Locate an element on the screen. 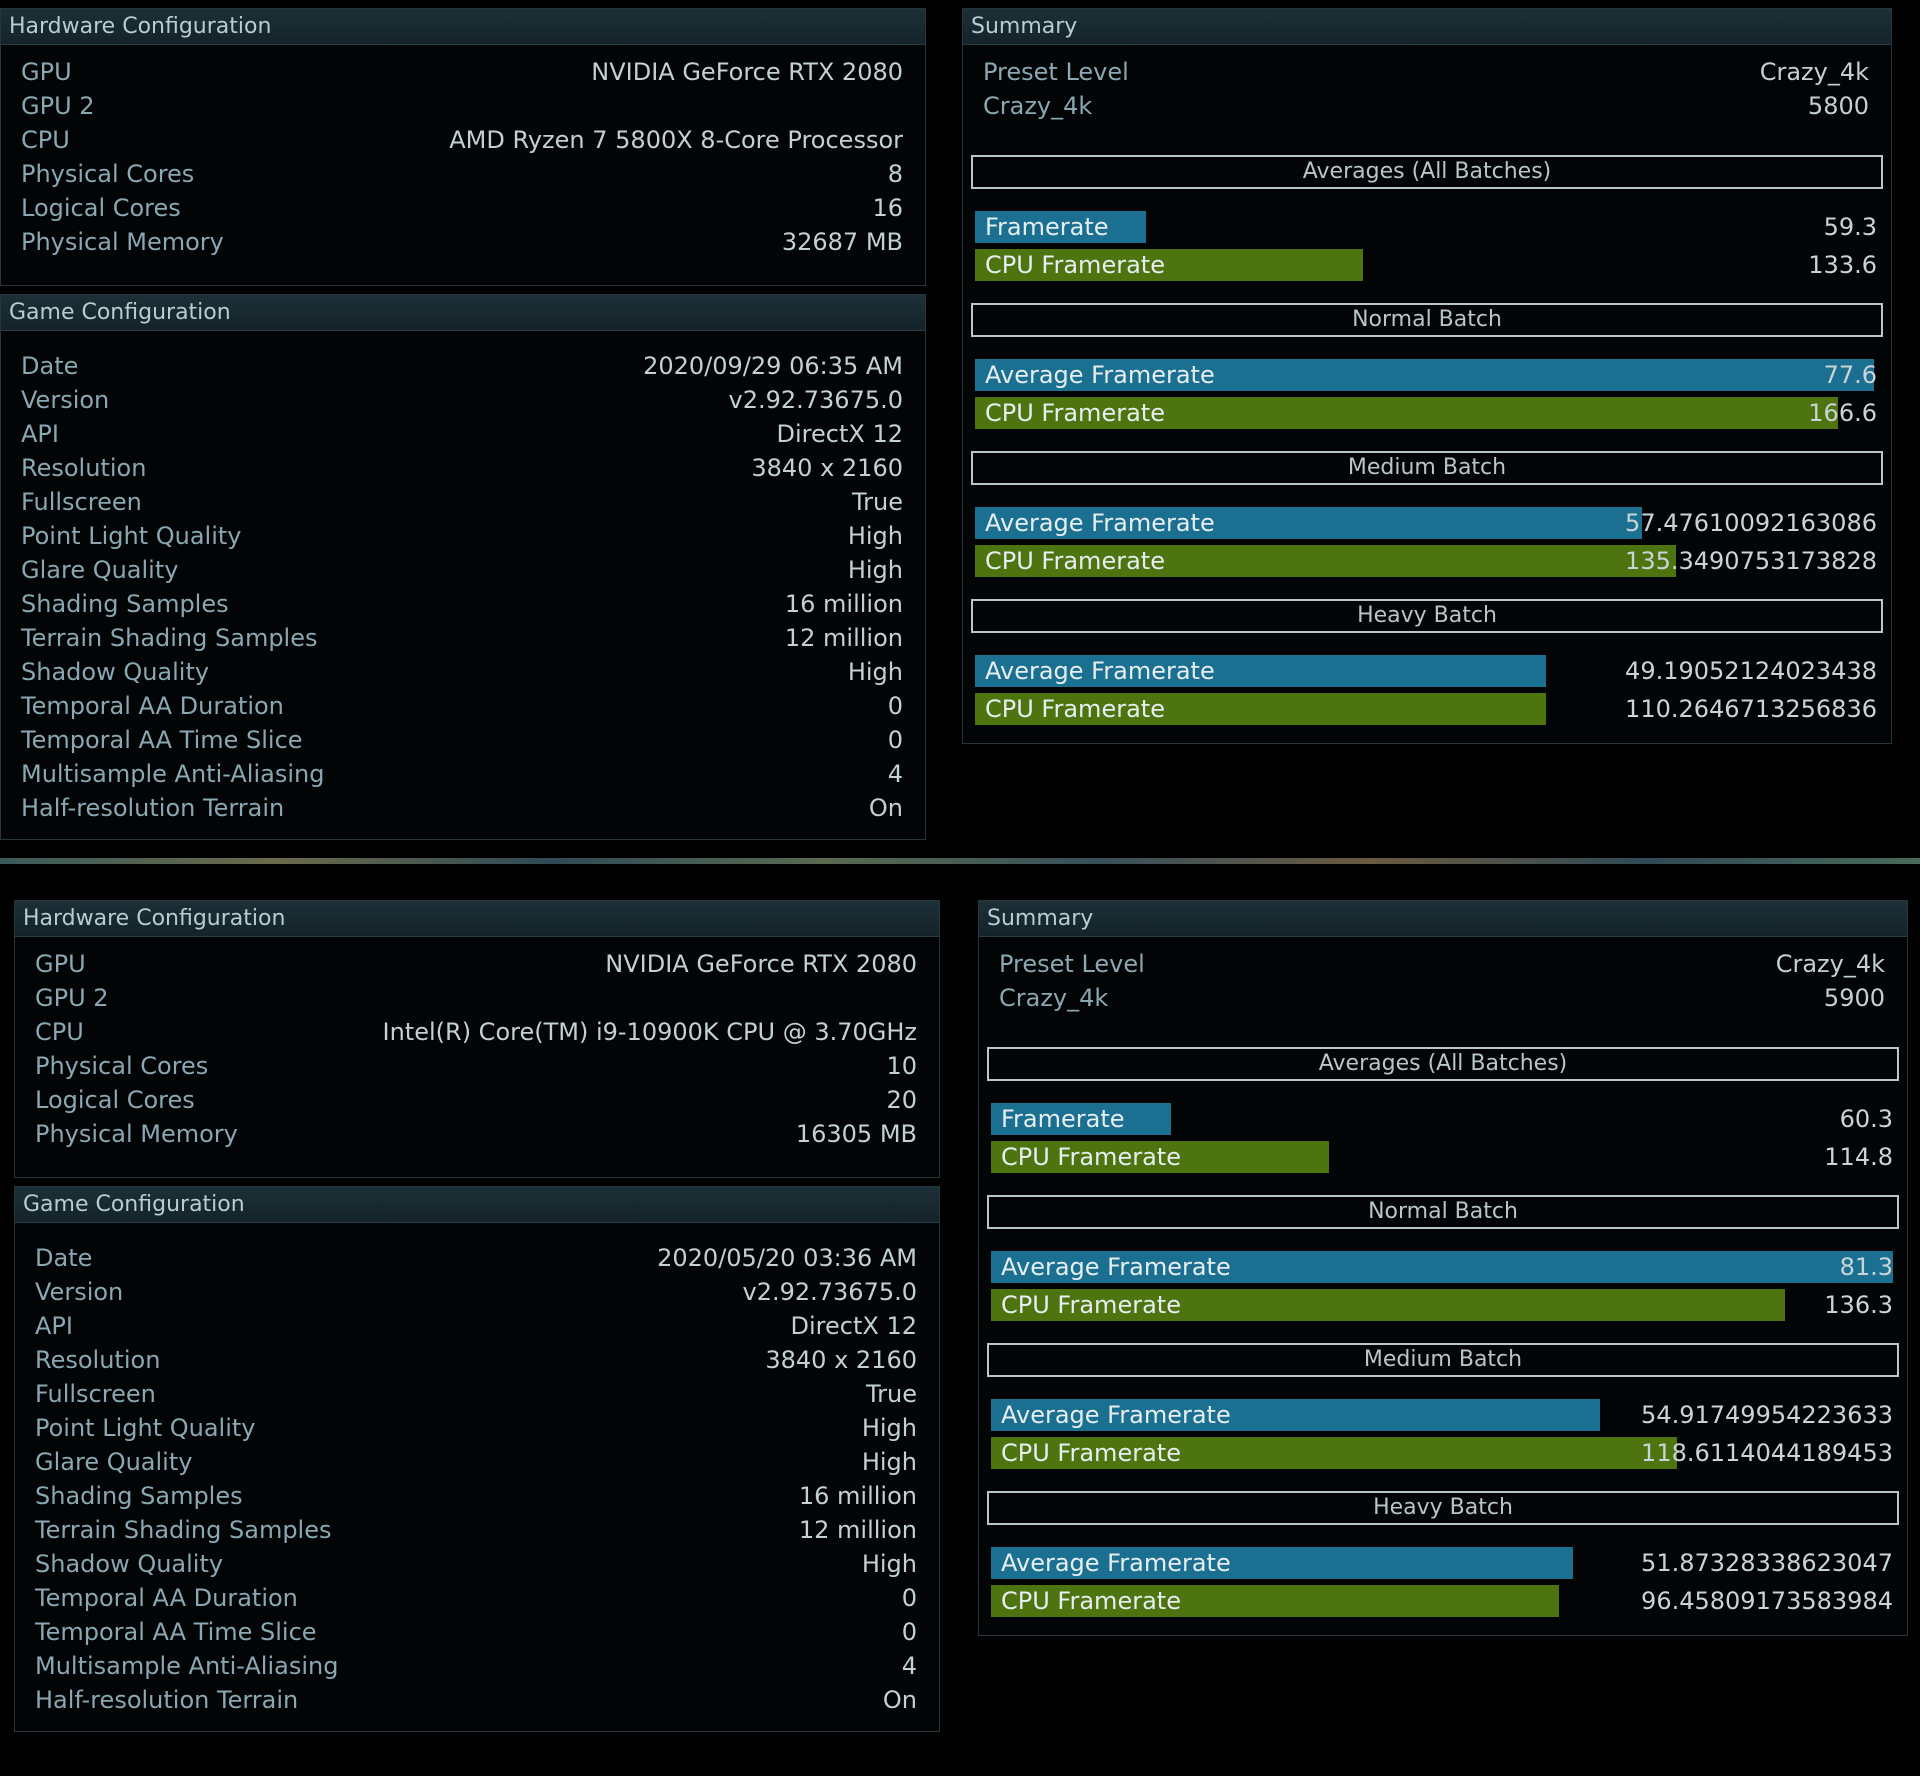 The image size is (1920, 1776). row-value: 16 is located at coordinates (887, 208).